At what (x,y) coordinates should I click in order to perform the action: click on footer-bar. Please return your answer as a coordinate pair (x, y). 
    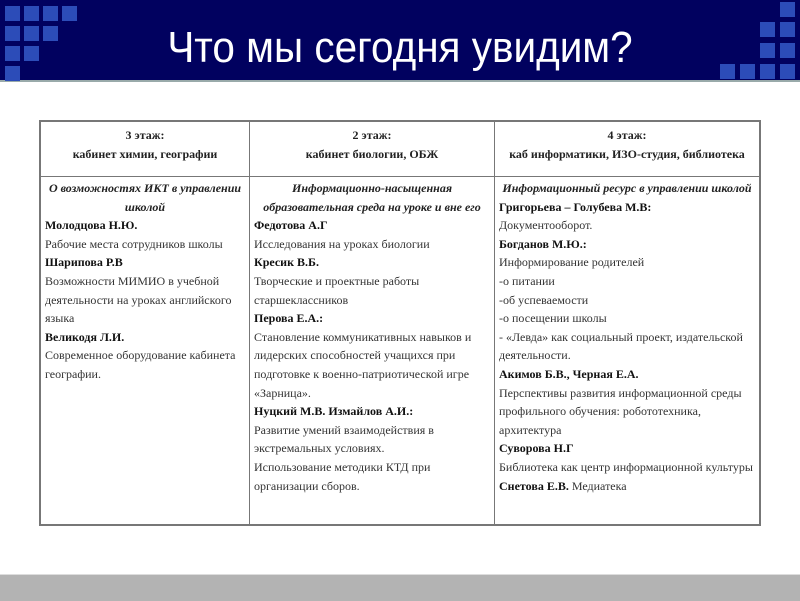
    Looking at the image, I should click on (400, 587).